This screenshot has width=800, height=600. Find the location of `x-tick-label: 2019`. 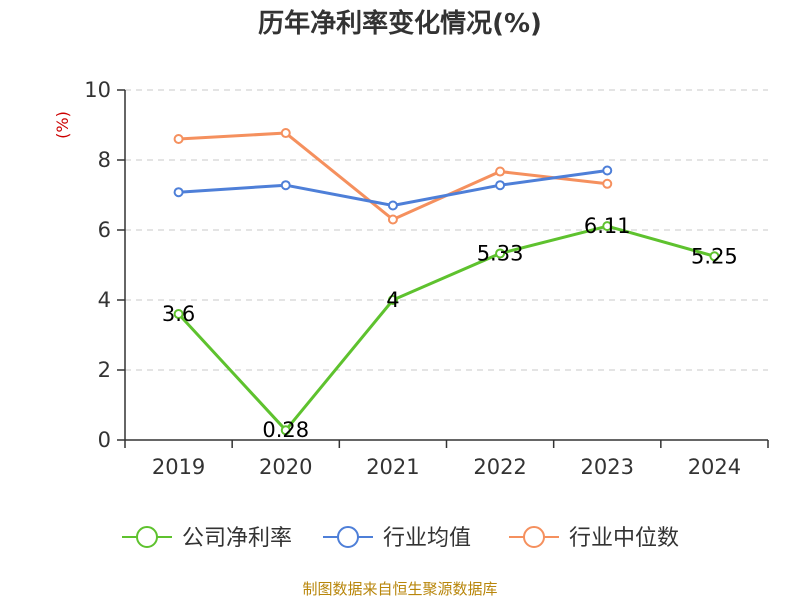

x-tick-label: 2019 is located at coordinates (178, 467).